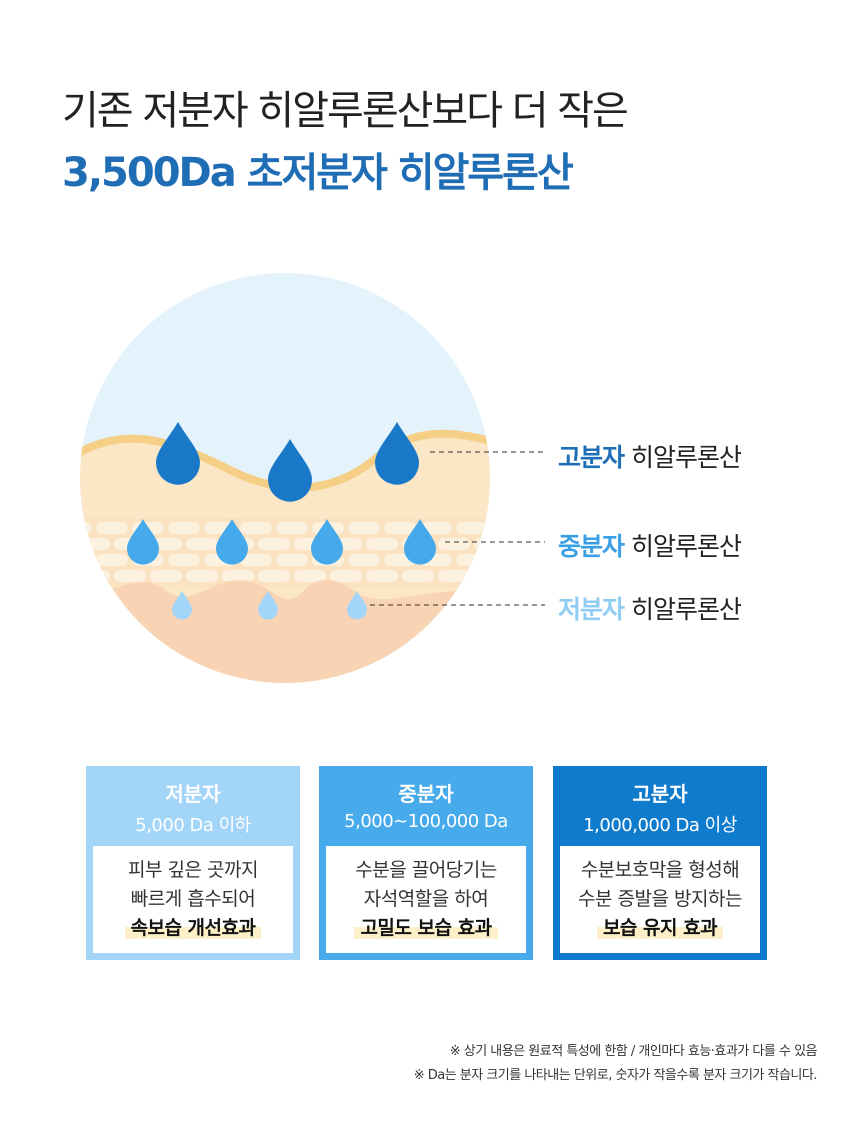 Image resolution: width=857 pixels, height=1121 pixels. Describe the element at coordinates (426, 794) in the screenshot. I see `box-heading: 중분자` at that location.